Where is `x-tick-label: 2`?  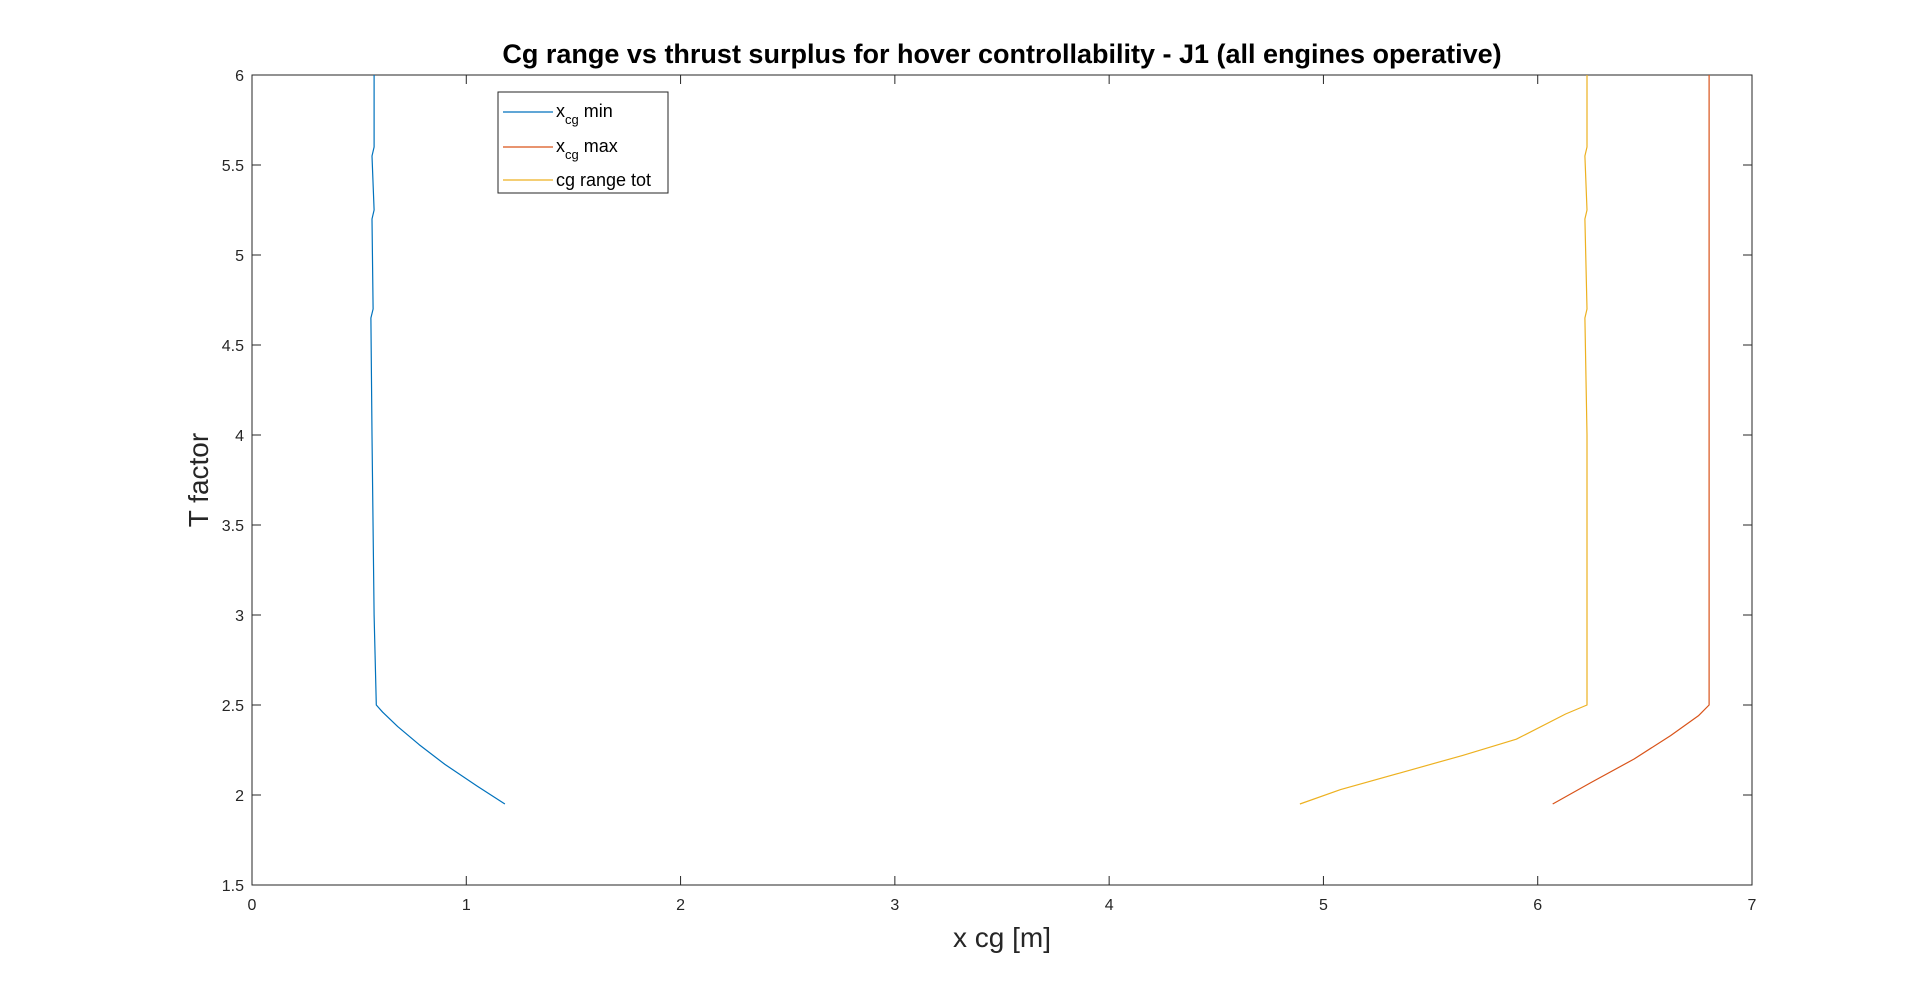
x-tick-label: 2 is located at coordinates (680, 905).